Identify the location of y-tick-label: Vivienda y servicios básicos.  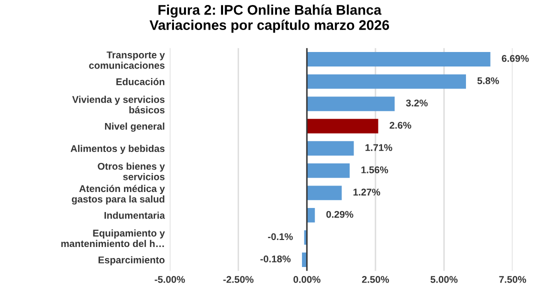
(118, 105).